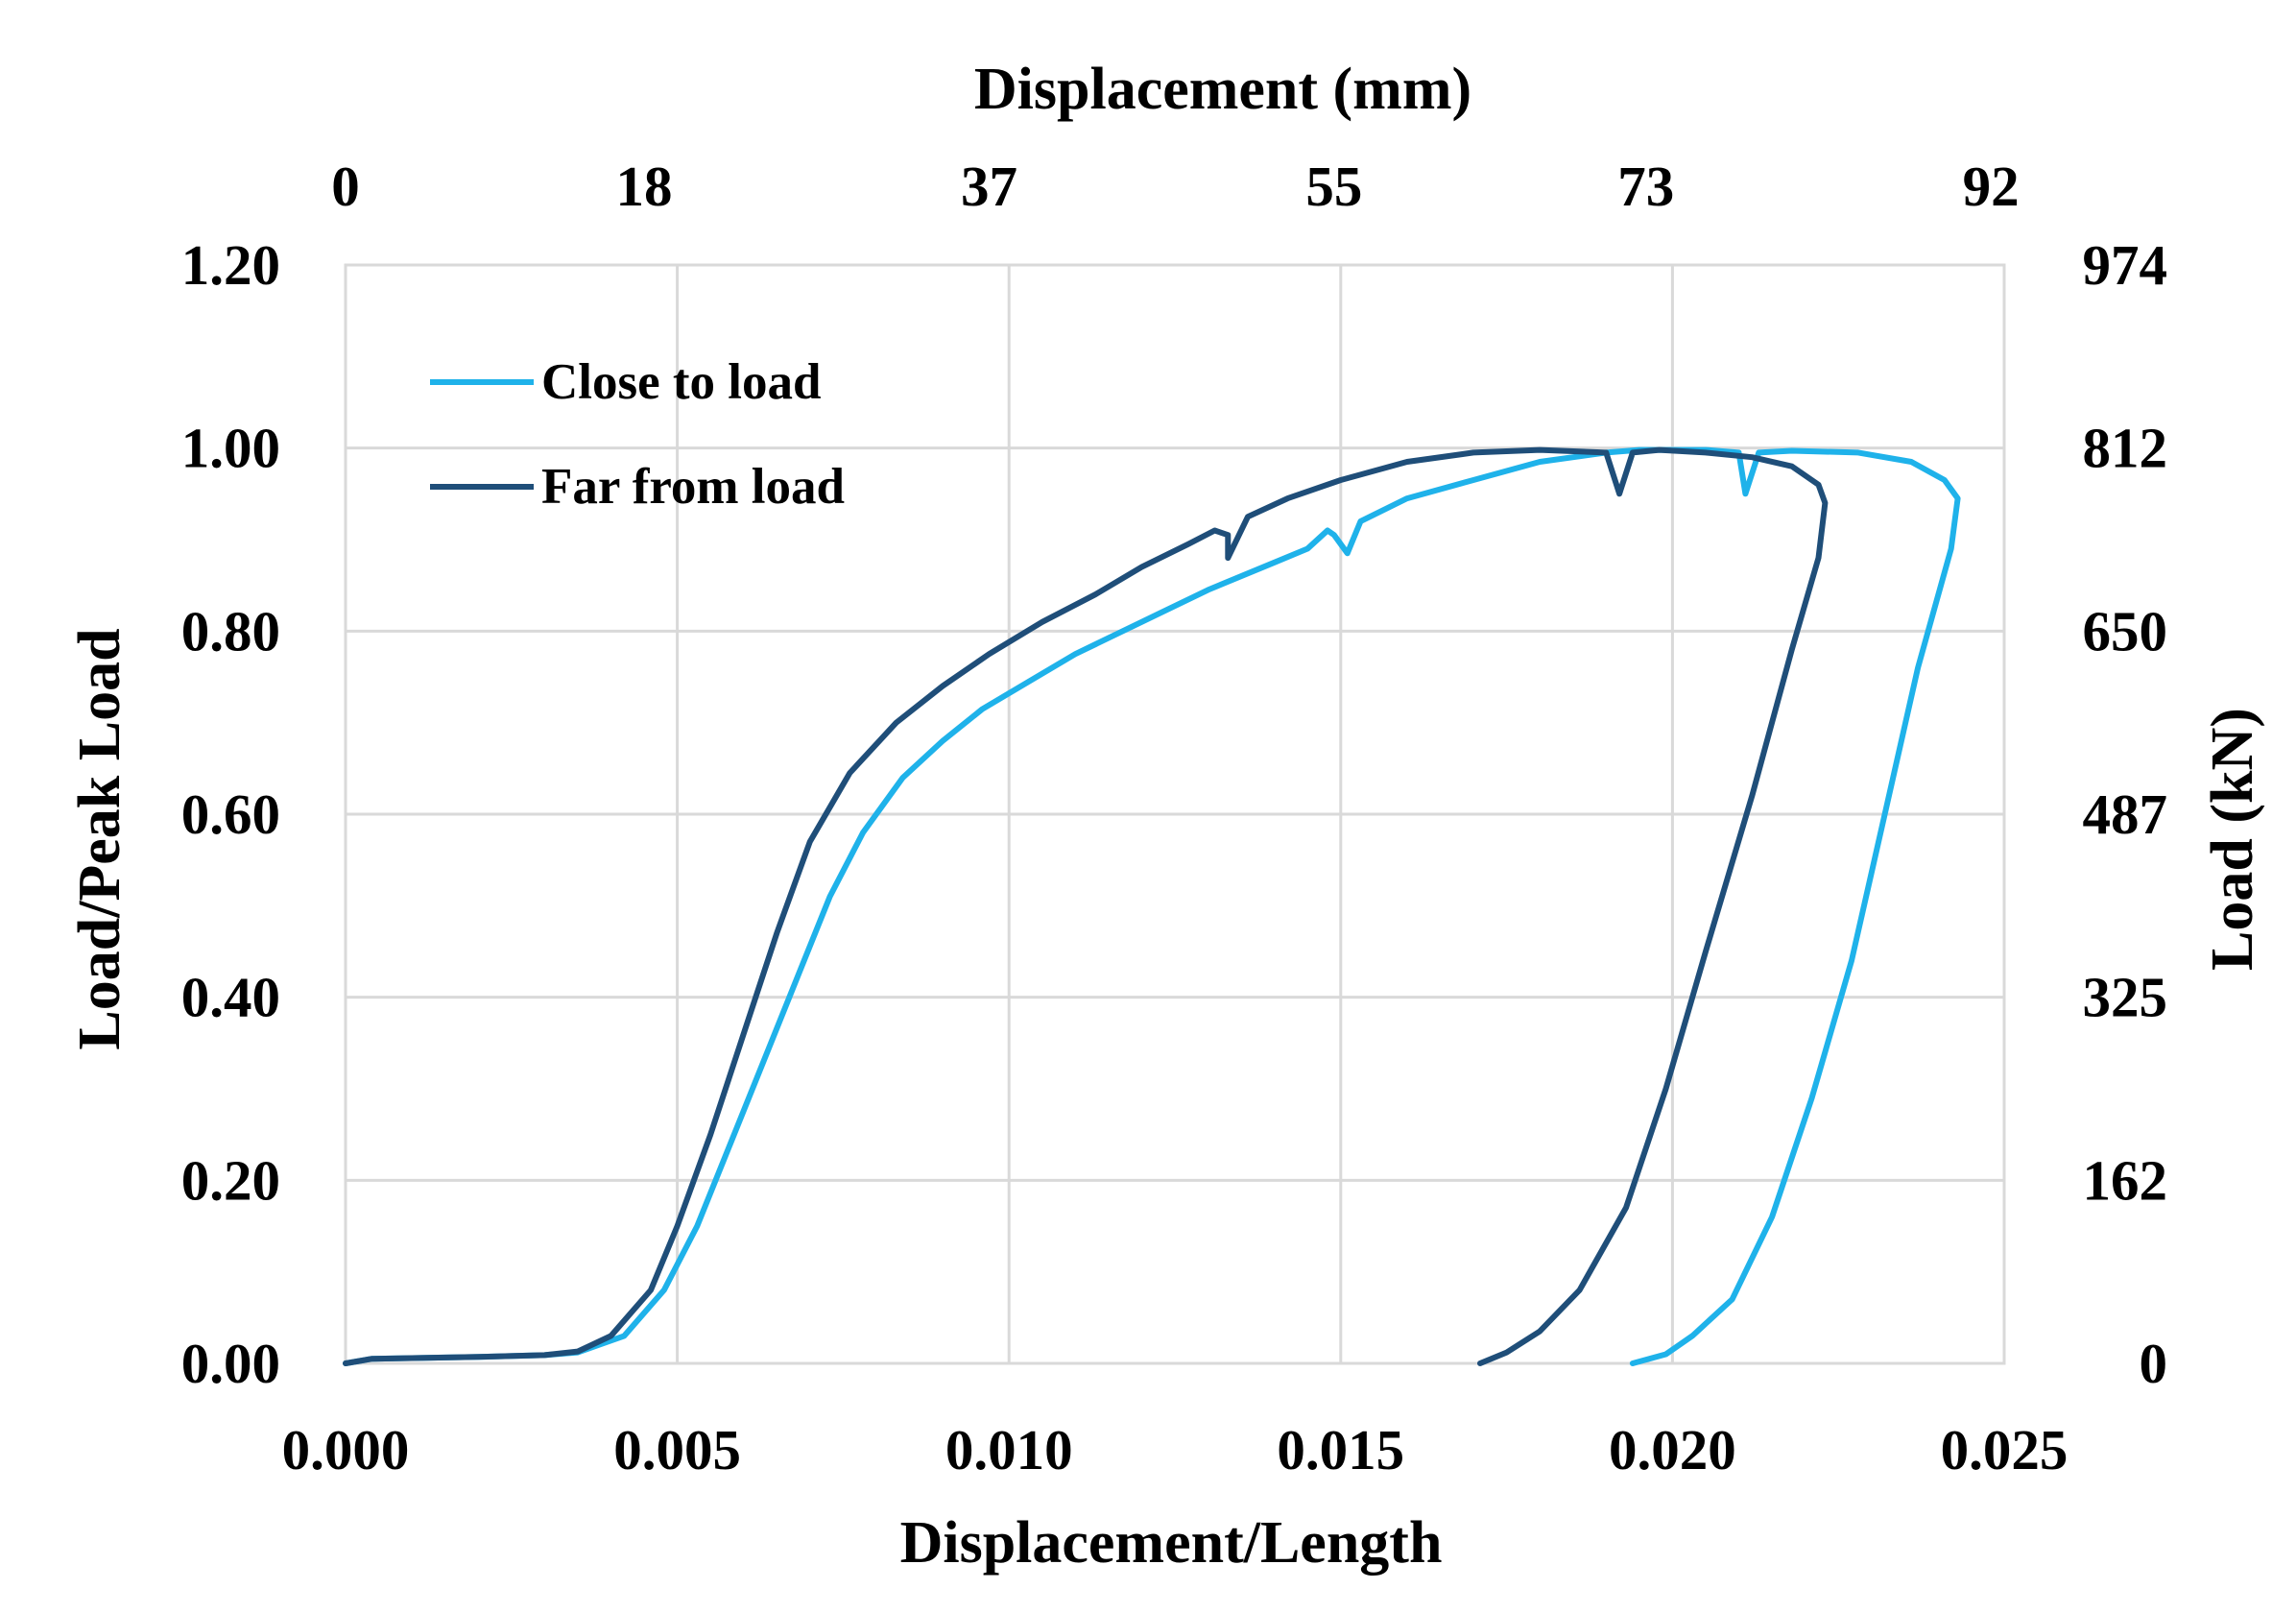 This screenshot has width=2296, height=1613. Describe the element at coordinates (2126, 265) in the screenshot. I see `y2-tick-label: 974` at that location.